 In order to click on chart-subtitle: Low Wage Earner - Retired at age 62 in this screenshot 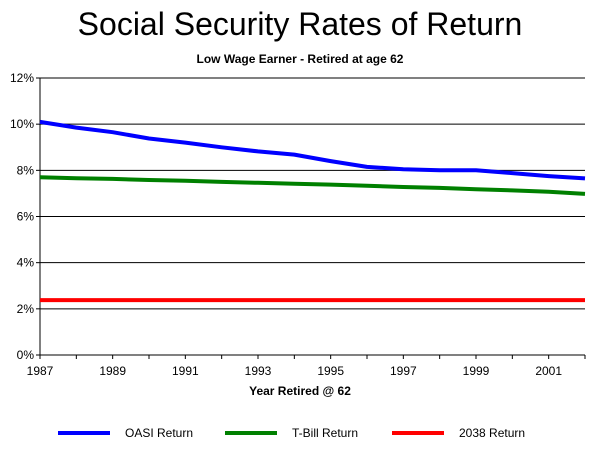, I will do `click(300, 59)`.